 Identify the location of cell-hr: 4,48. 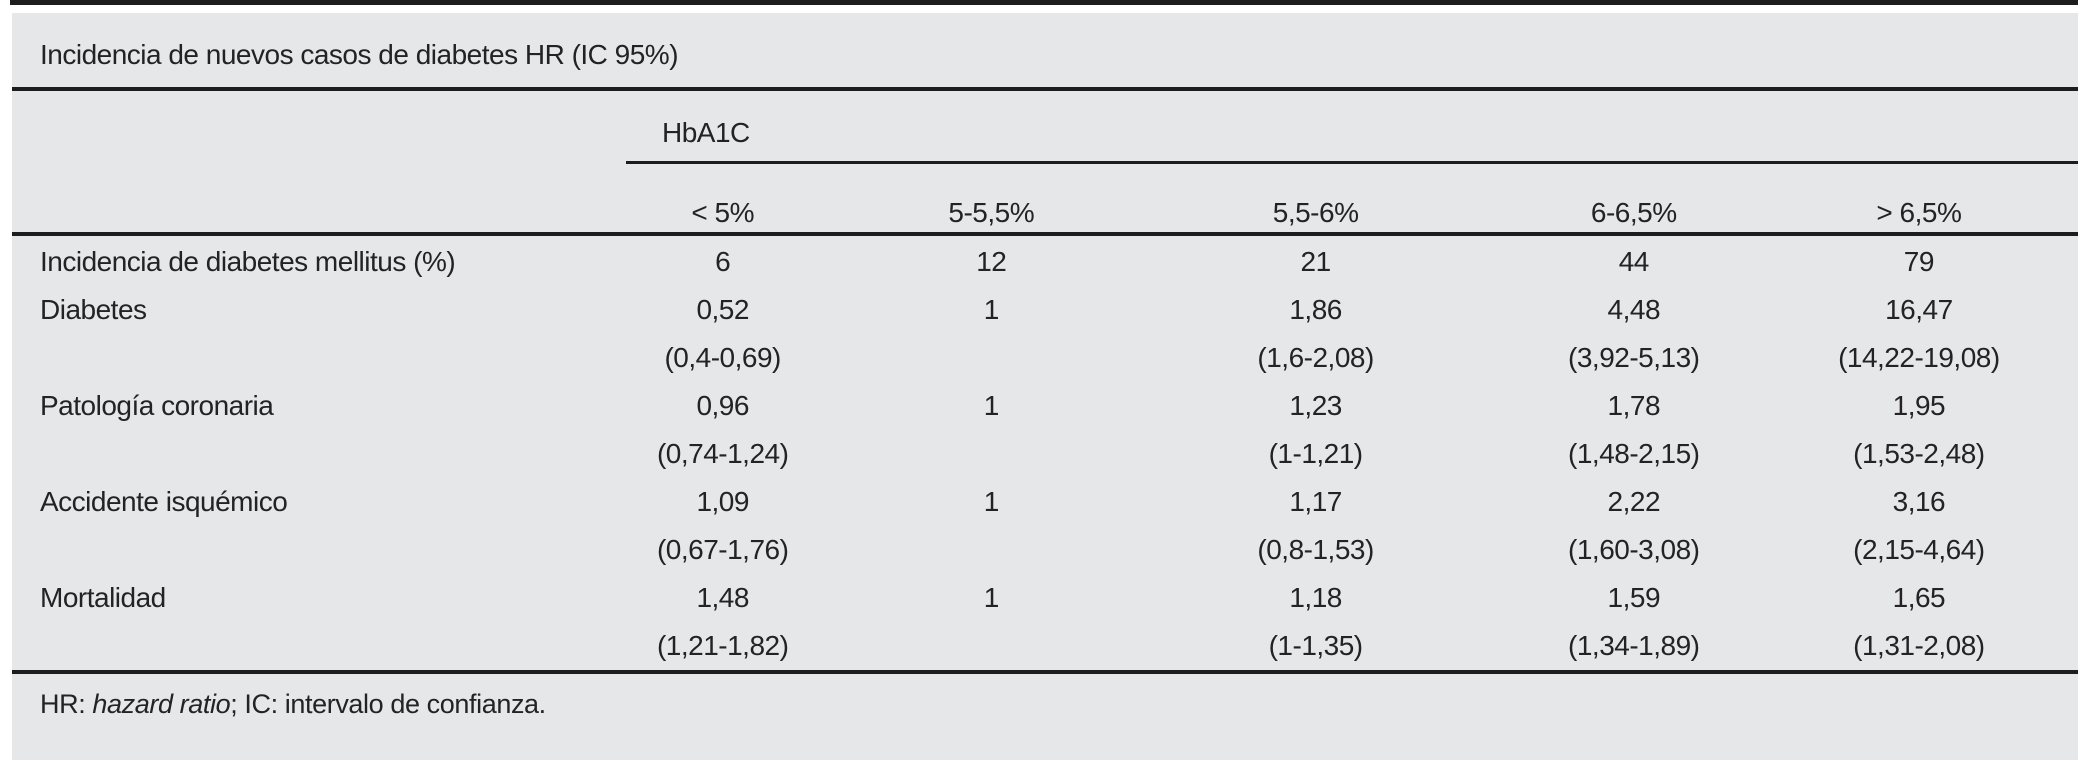
(1634, 309).